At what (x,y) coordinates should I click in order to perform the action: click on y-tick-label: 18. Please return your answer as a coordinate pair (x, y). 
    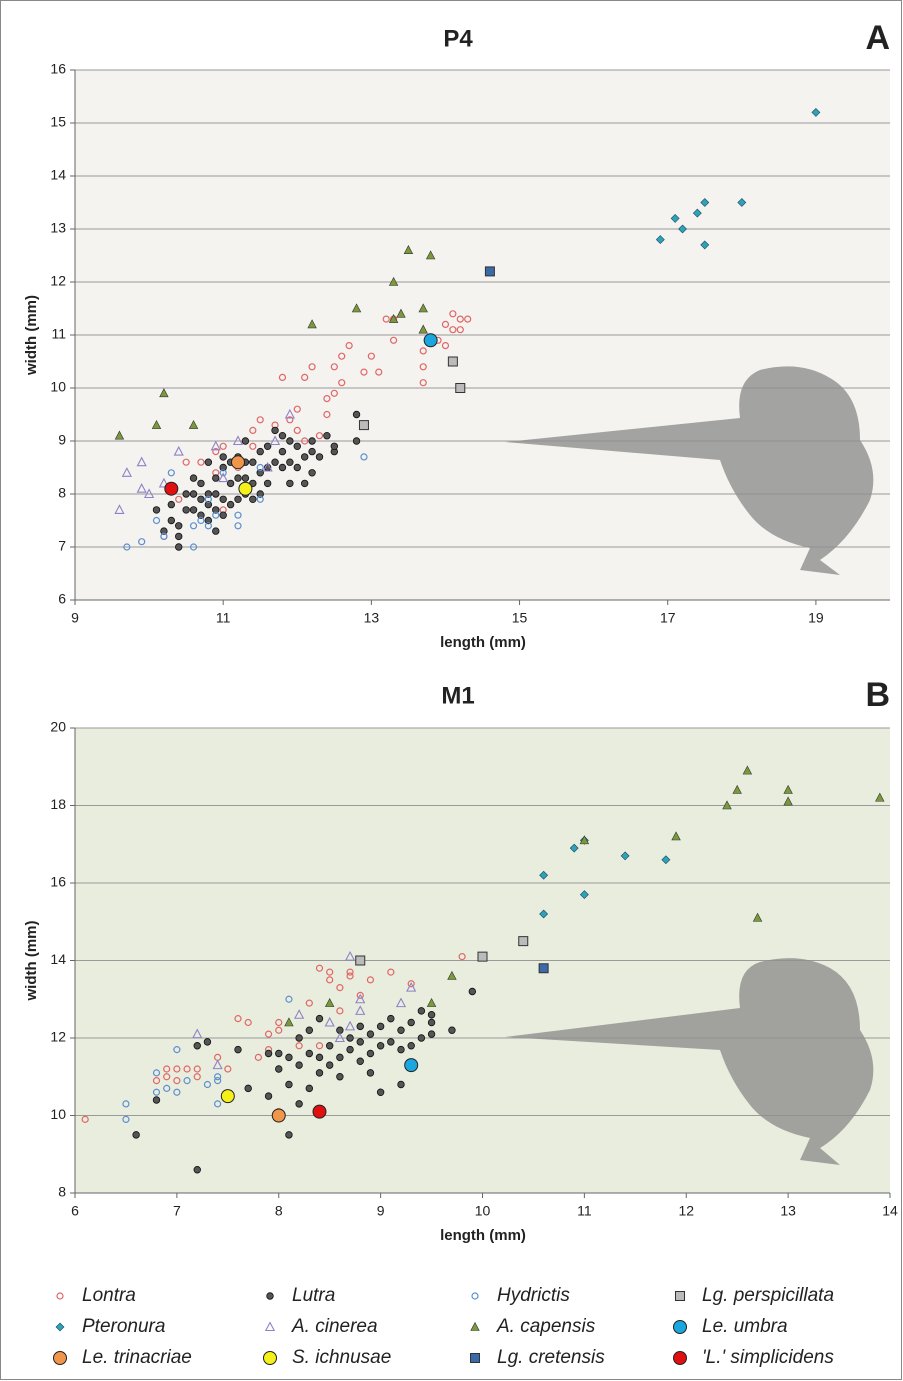
    Looking at the image, I should click on (58, 804).